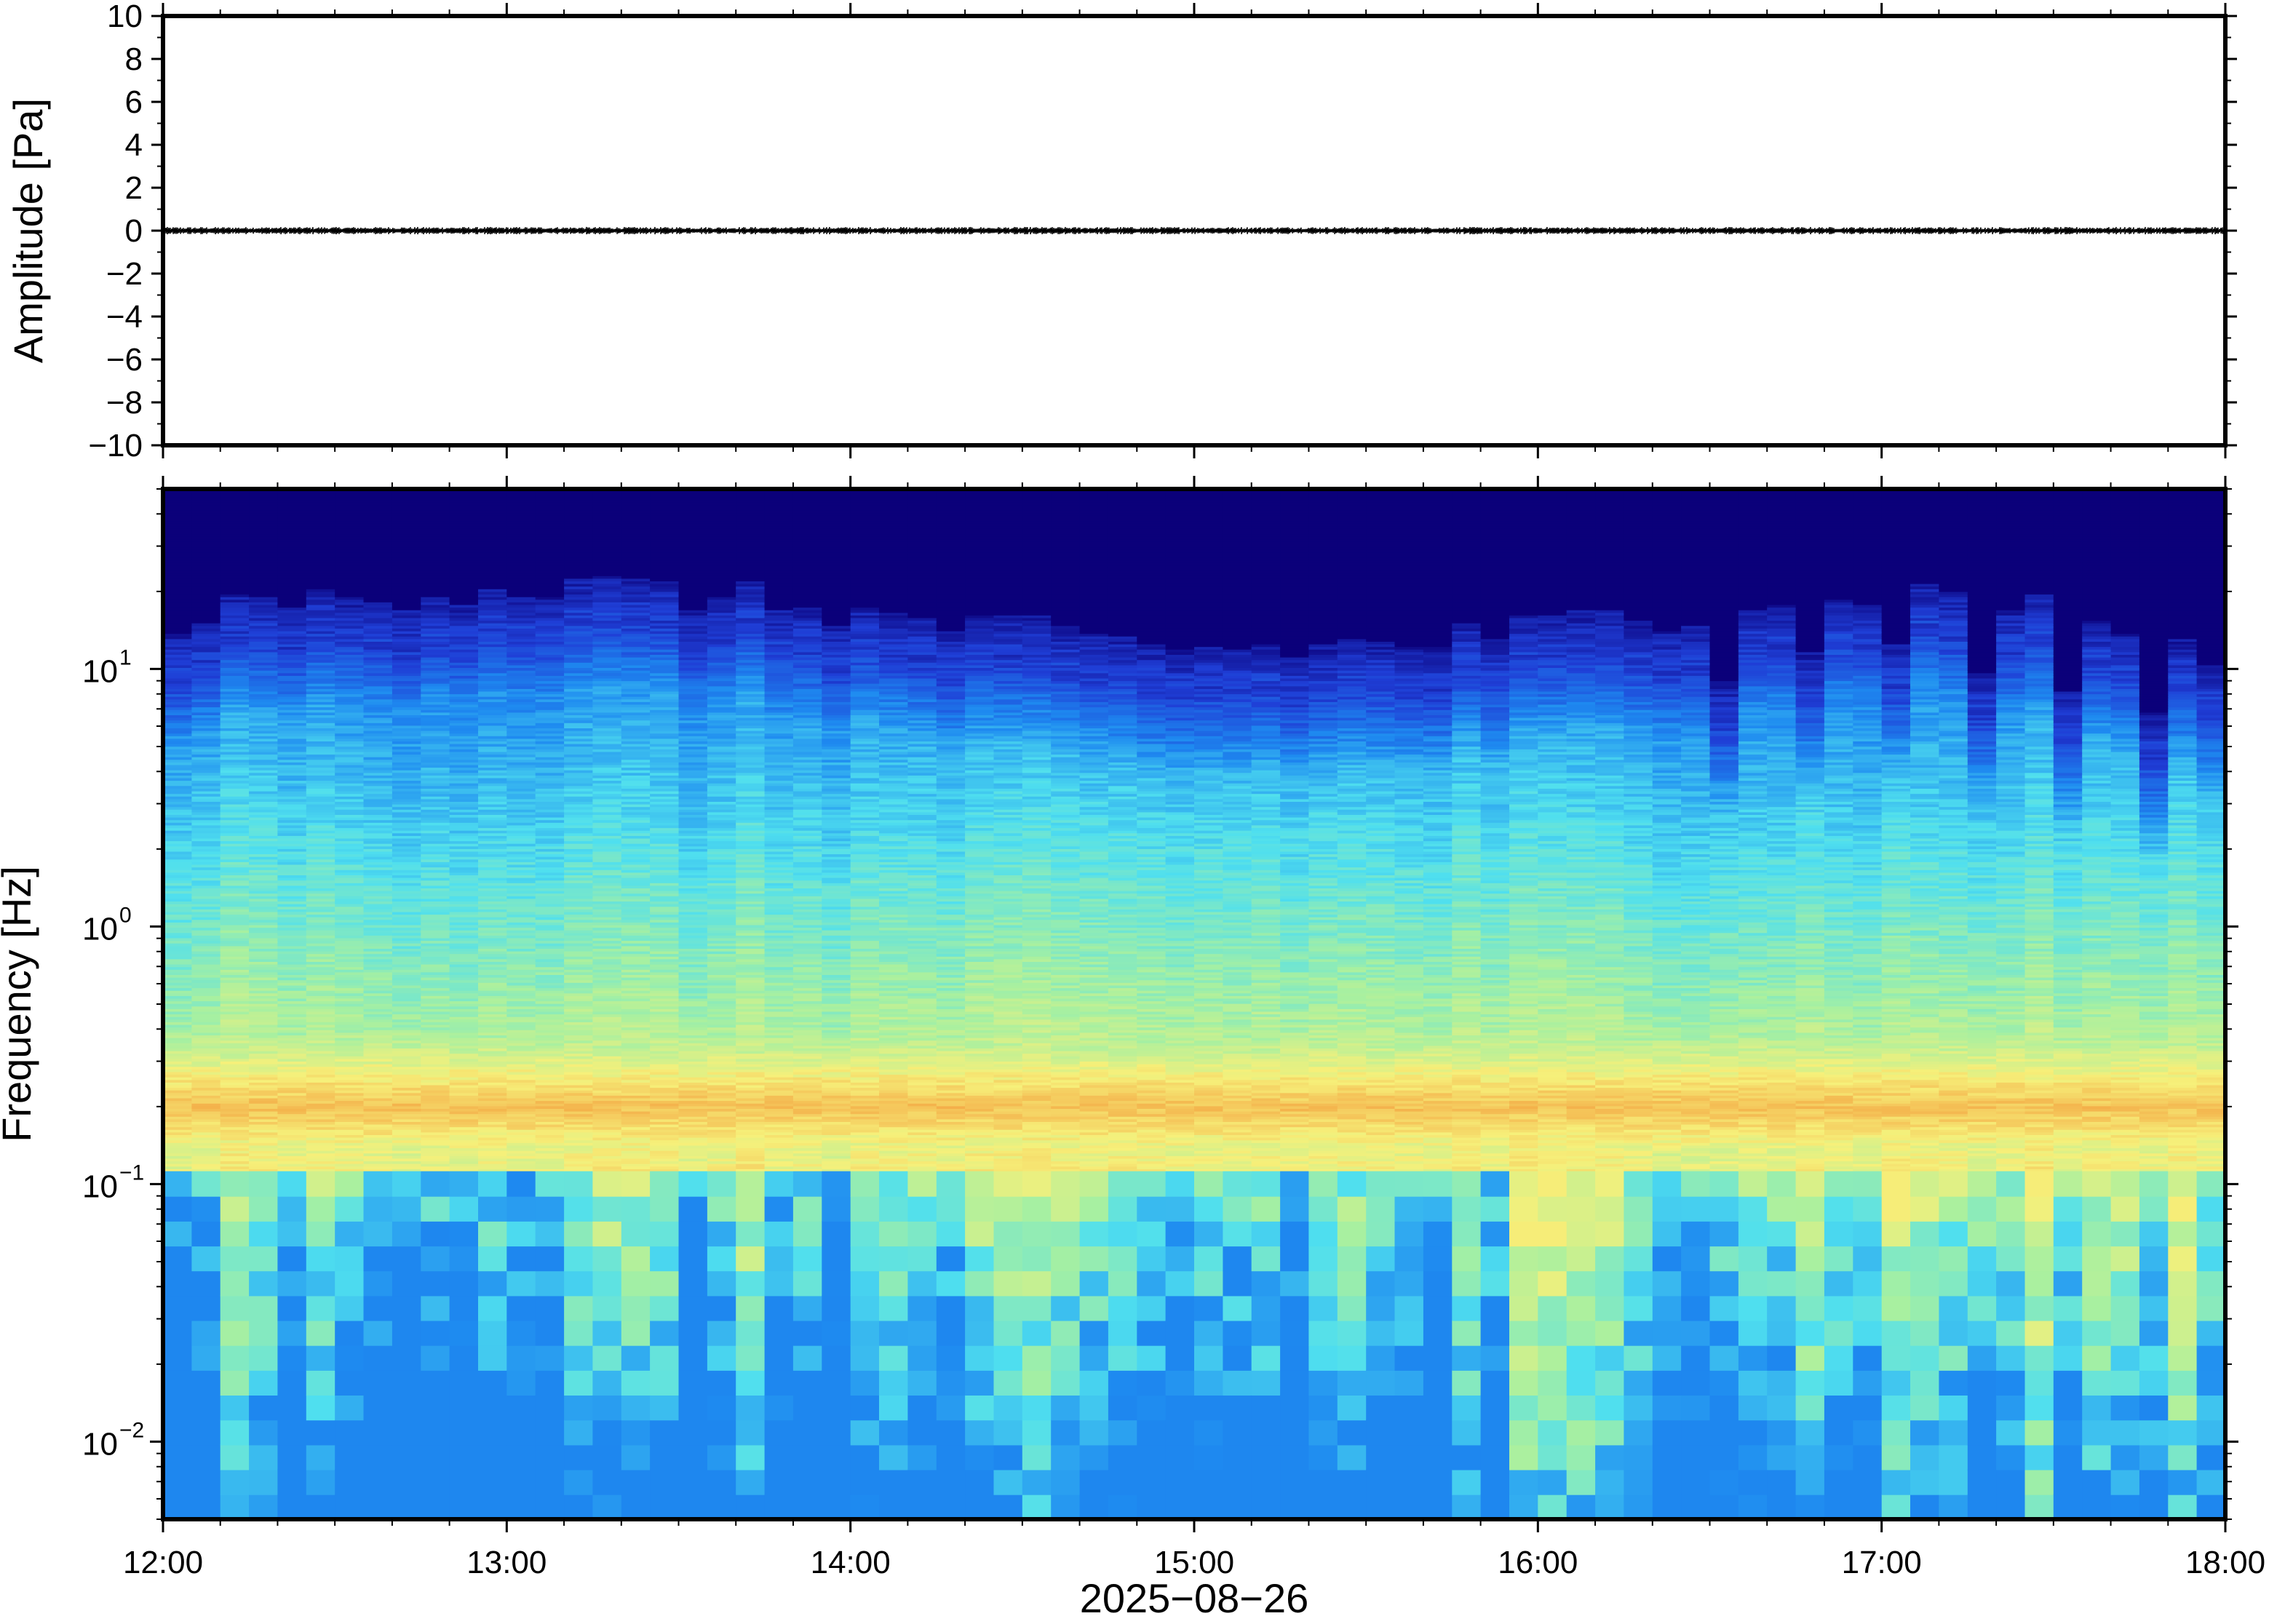 This screenshot has height=1624, width=2269. I want to click on amplitude-ytick-label: 6, so click(134, 102).